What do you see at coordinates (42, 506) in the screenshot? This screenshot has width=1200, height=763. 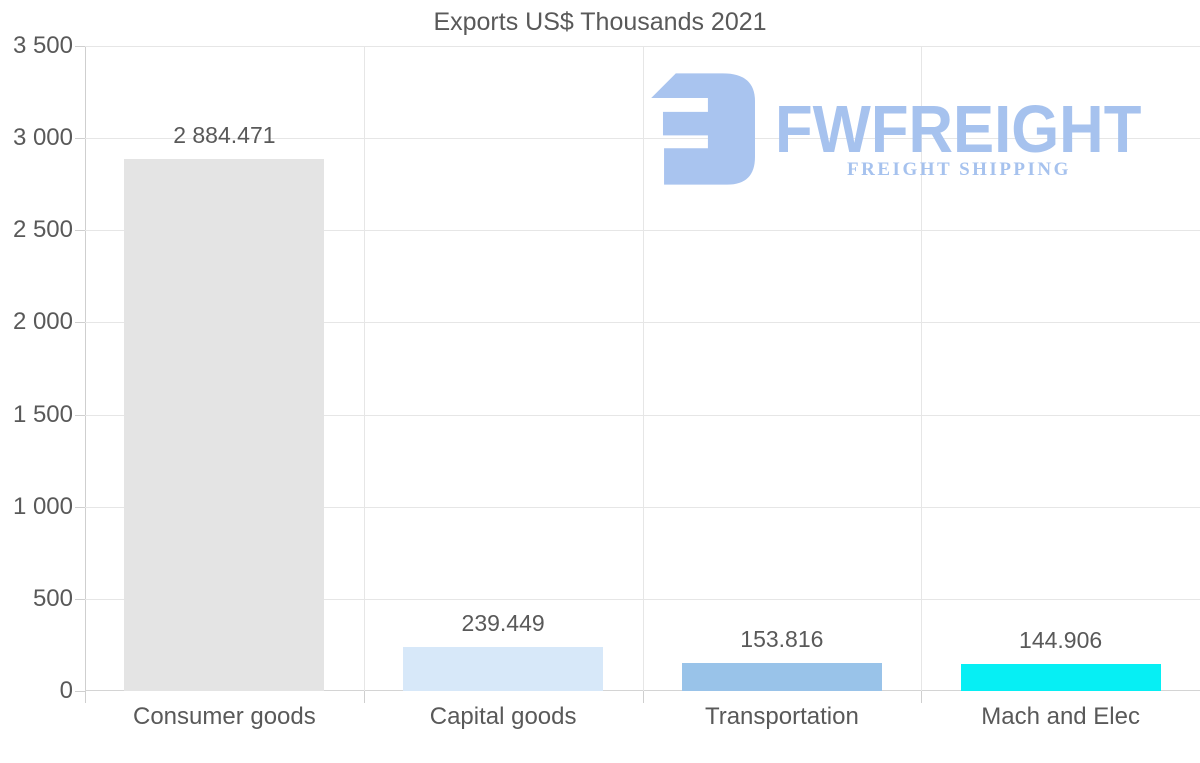 I see `y-axis-label: 1 000` at bounding box center [42, 506].